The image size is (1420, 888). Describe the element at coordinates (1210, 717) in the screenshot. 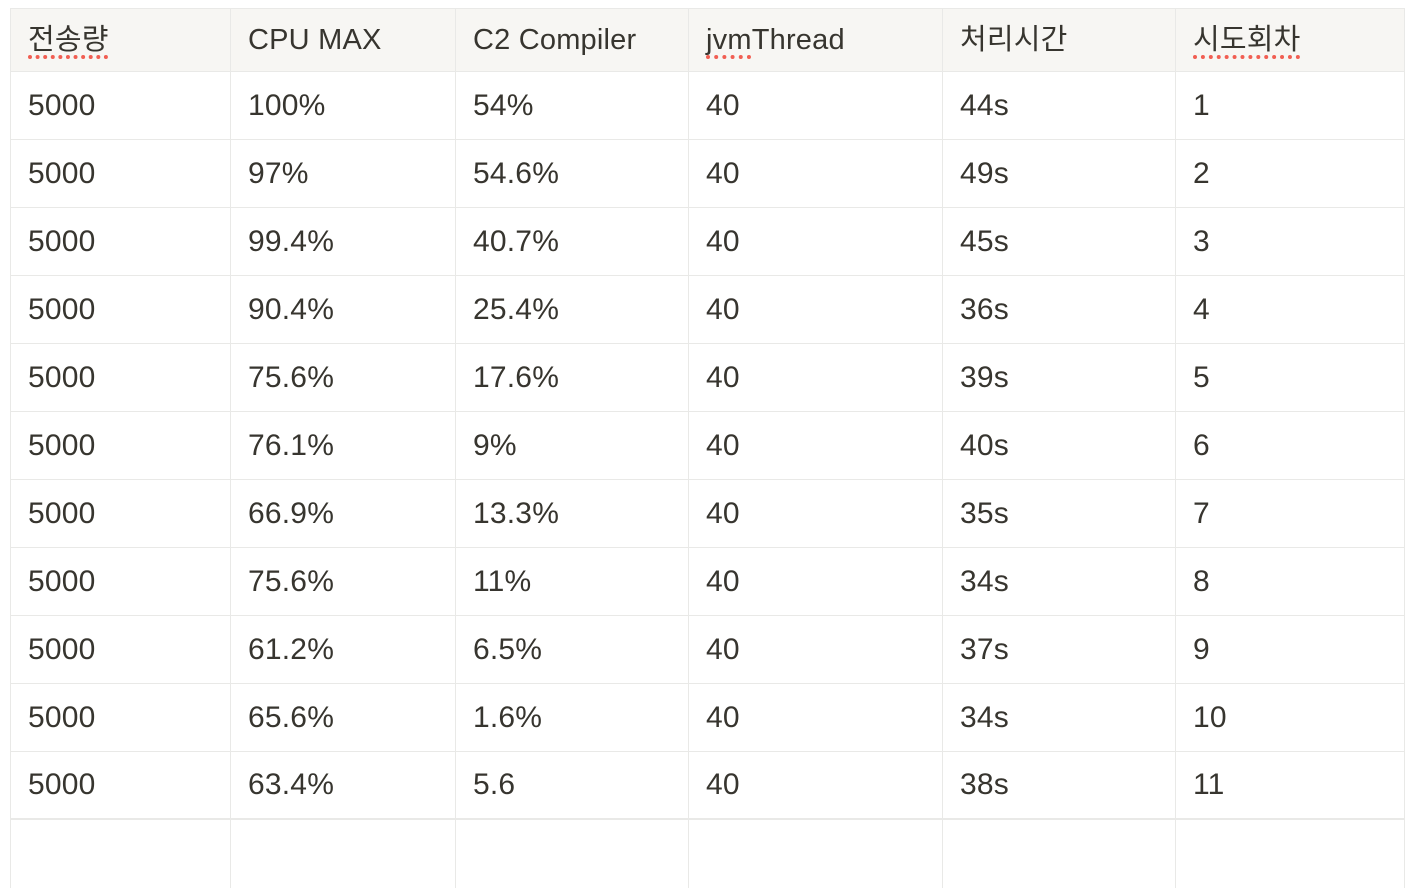

I see `table-cell: 10` at that location.